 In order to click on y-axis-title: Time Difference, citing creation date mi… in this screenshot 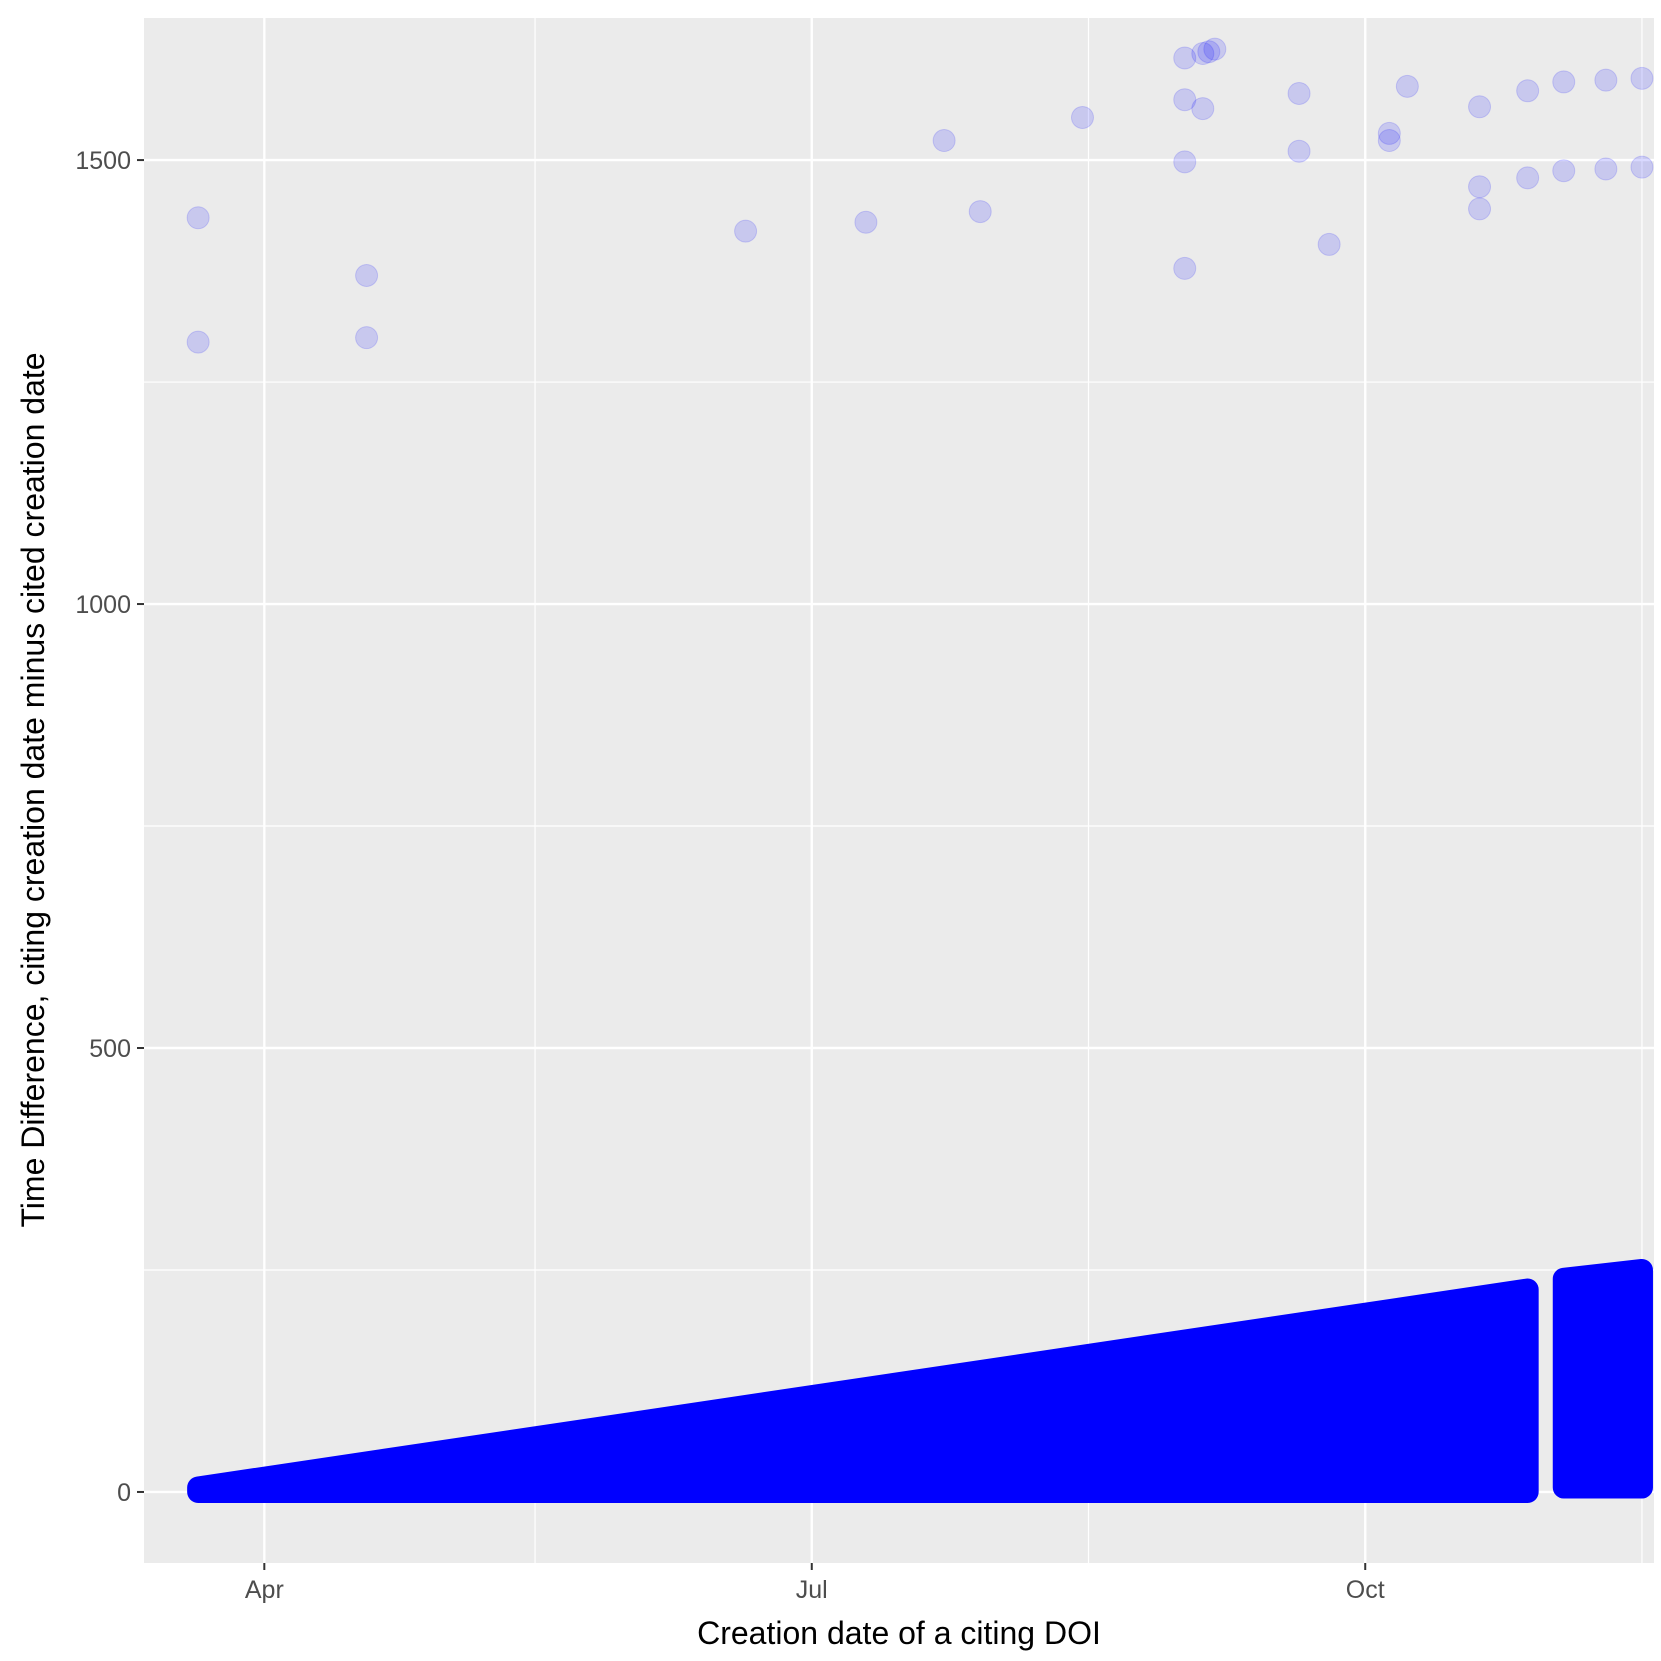, I will do `click(33, 789)`.